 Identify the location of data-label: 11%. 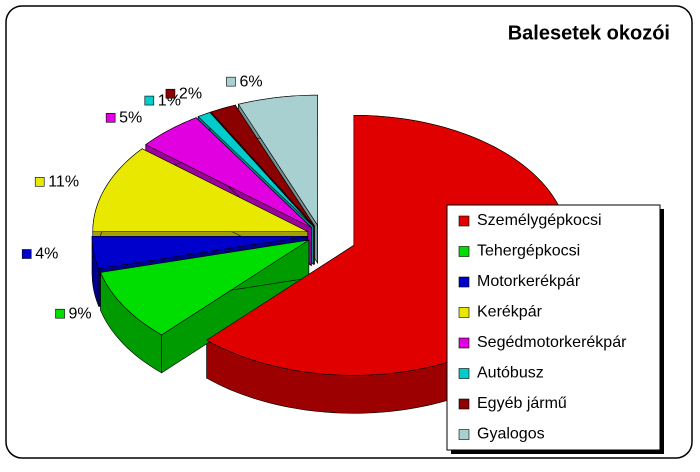
(63, 182).